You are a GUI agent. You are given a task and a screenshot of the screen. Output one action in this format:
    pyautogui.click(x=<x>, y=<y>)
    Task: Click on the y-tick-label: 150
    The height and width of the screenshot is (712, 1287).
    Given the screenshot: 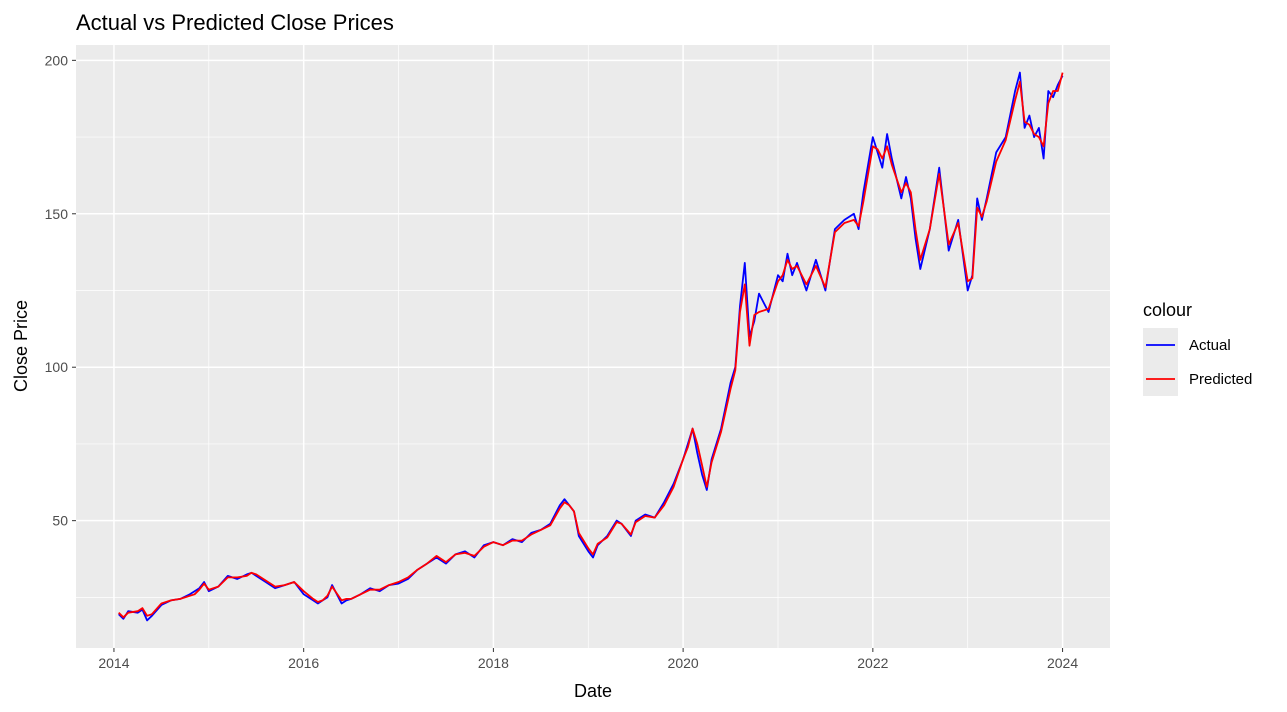 What is the action you would take?
    pyautogui.click(x=57, y=214)
    